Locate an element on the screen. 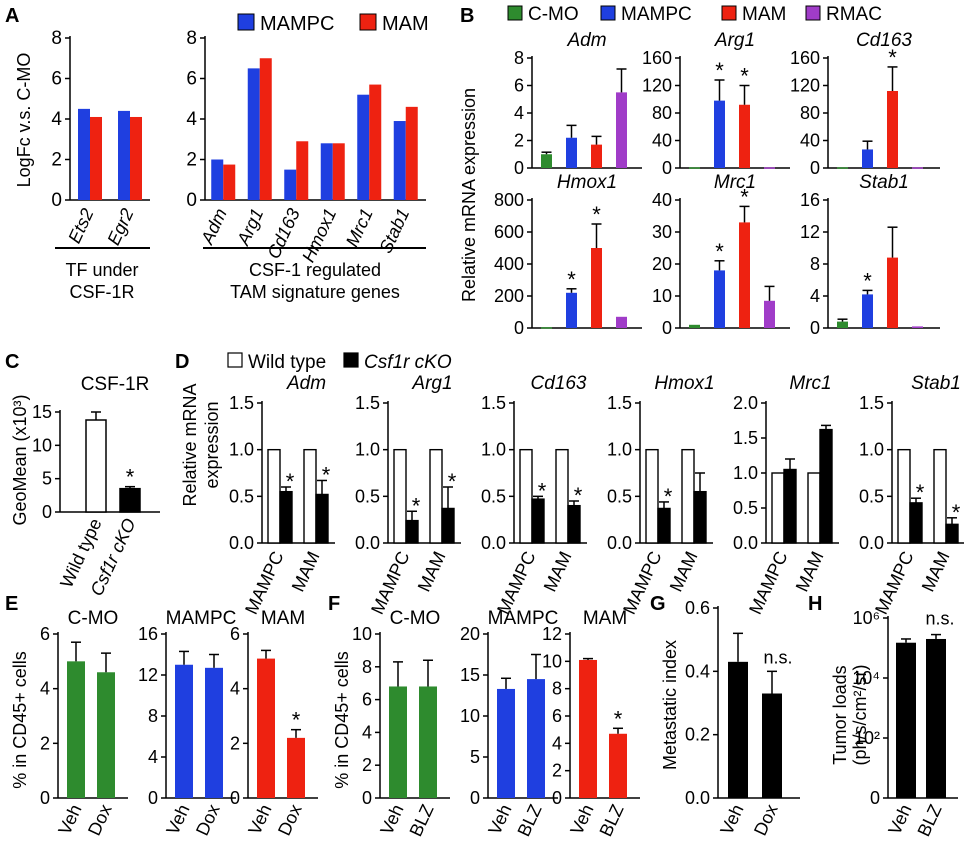 This screenshot has width=964, height=852. panel-label-a: A is located at coordinates (12, 16).